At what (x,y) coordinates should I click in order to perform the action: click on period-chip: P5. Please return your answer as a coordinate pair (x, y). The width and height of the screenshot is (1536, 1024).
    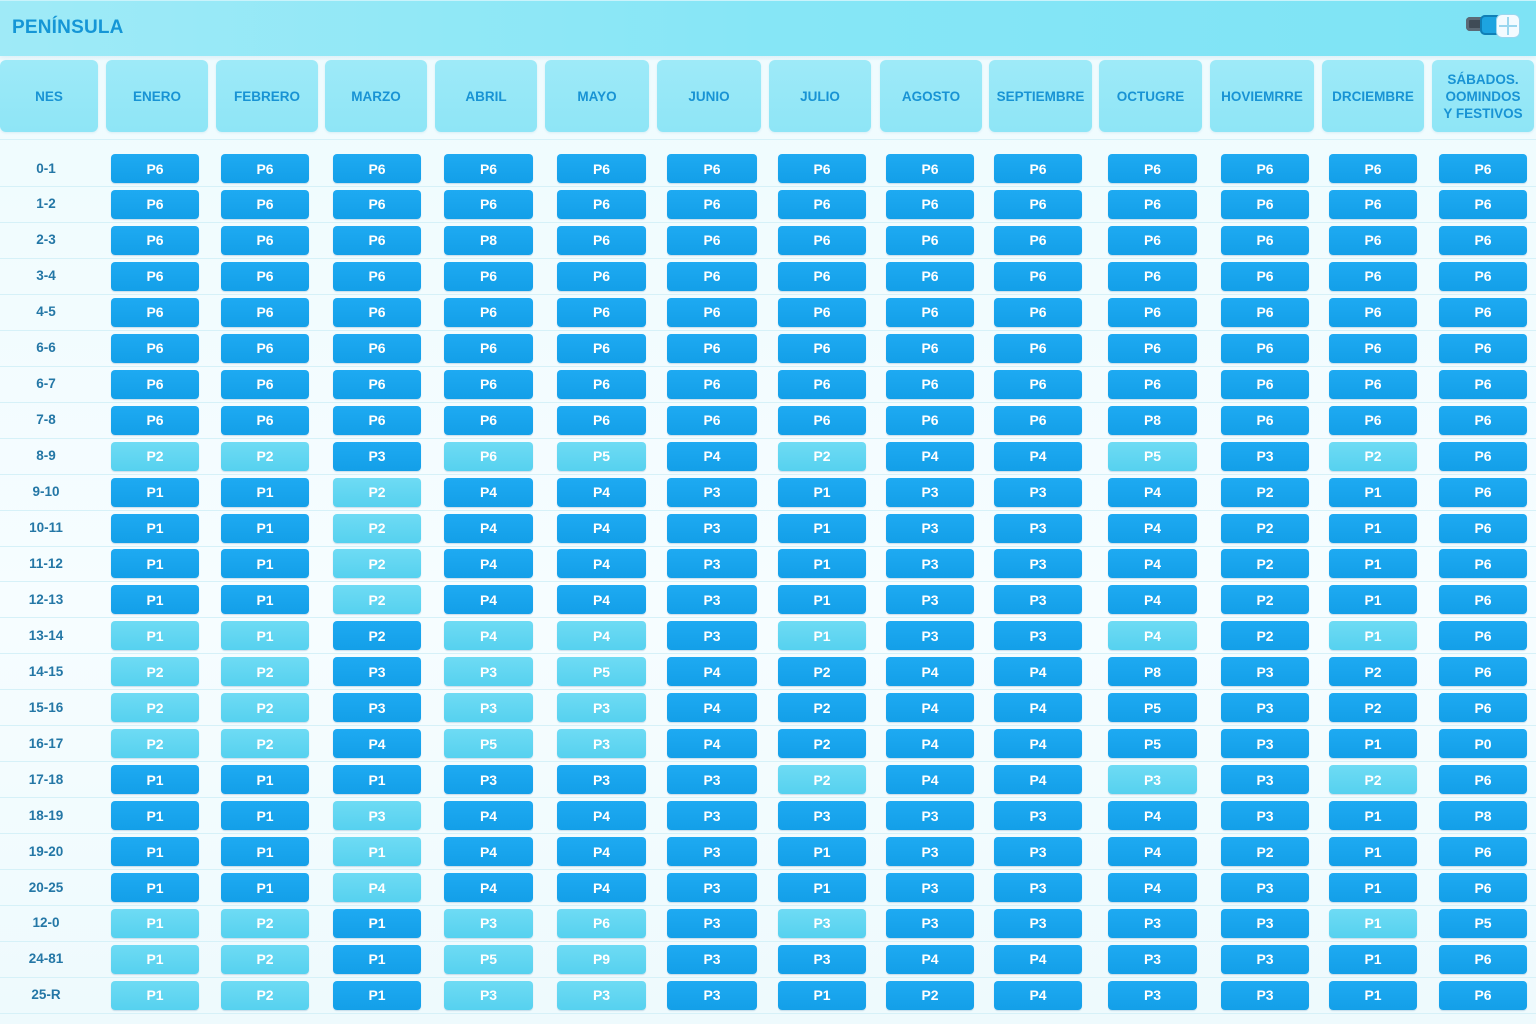
    Looking at the image, I should click on (601, 456).